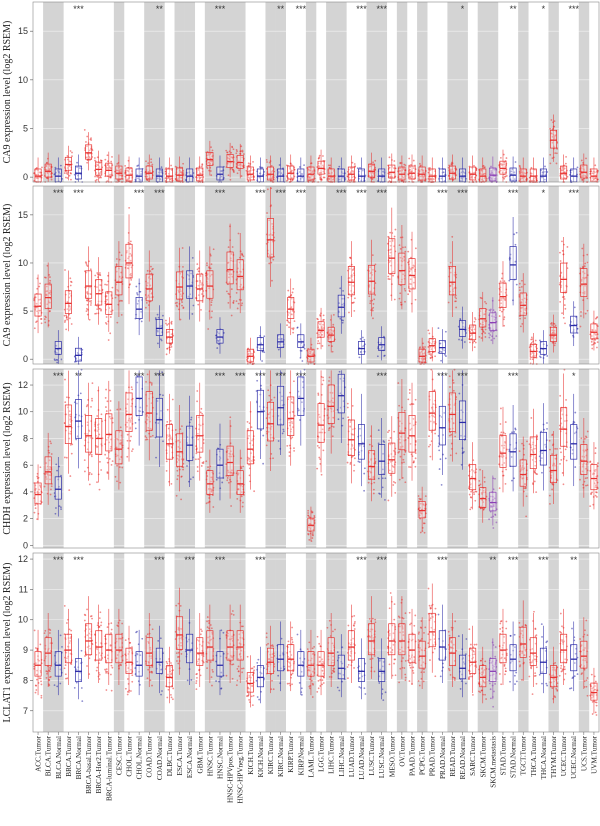 The width and height of the screenshot is (600, 826). I want to click on box-BLCA.Tumor, so click(48, 167).